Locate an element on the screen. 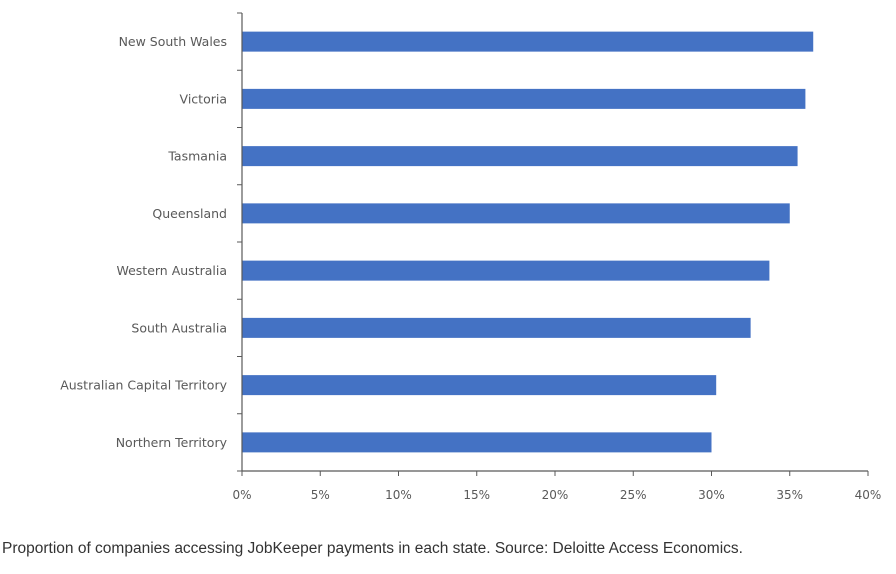 The image size is (896, 574). category-label: Australian Capital Territory is located at coordinates (143, 385).